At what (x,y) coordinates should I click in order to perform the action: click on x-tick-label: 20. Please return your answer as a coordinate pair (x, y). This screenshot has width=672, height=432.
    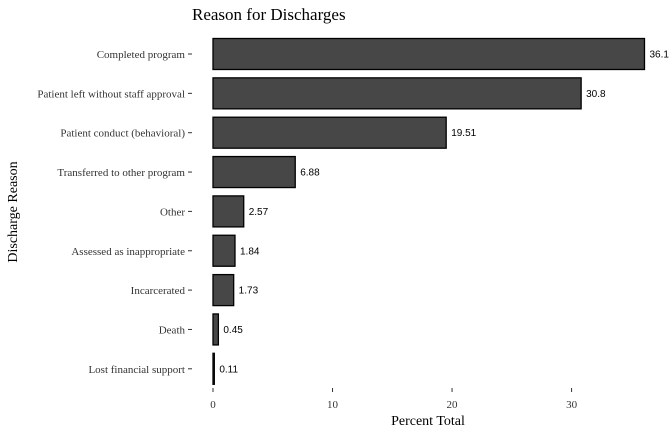
    Looking at the image, I should click on (453, 405).